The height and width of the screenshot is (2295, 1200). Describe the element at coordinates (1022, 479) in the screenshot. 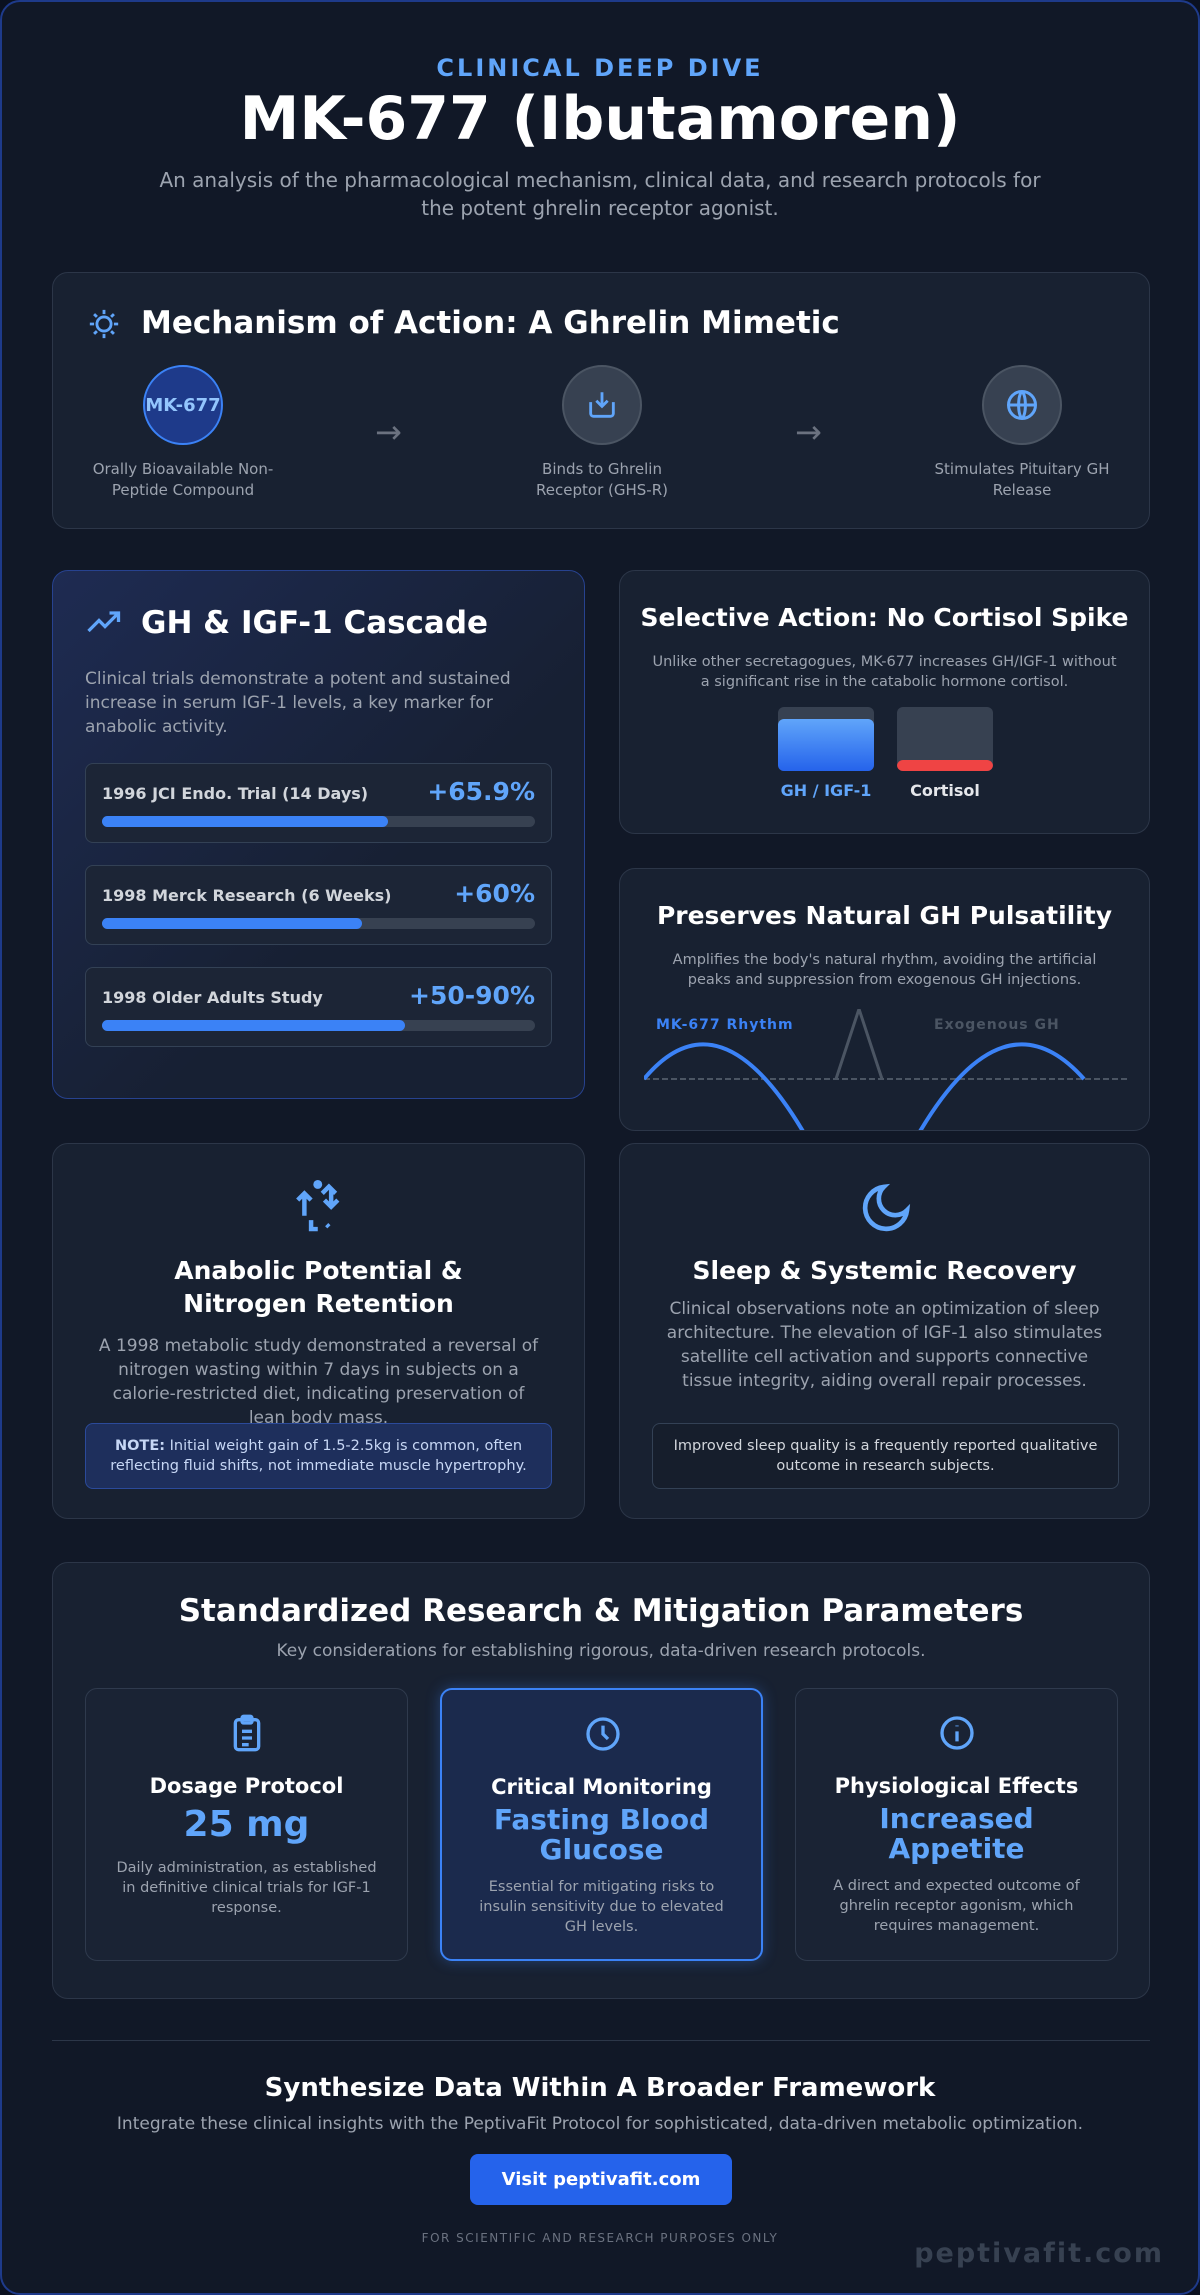

I see `step-label: Stimulates Pituitary GH Release` at that location.